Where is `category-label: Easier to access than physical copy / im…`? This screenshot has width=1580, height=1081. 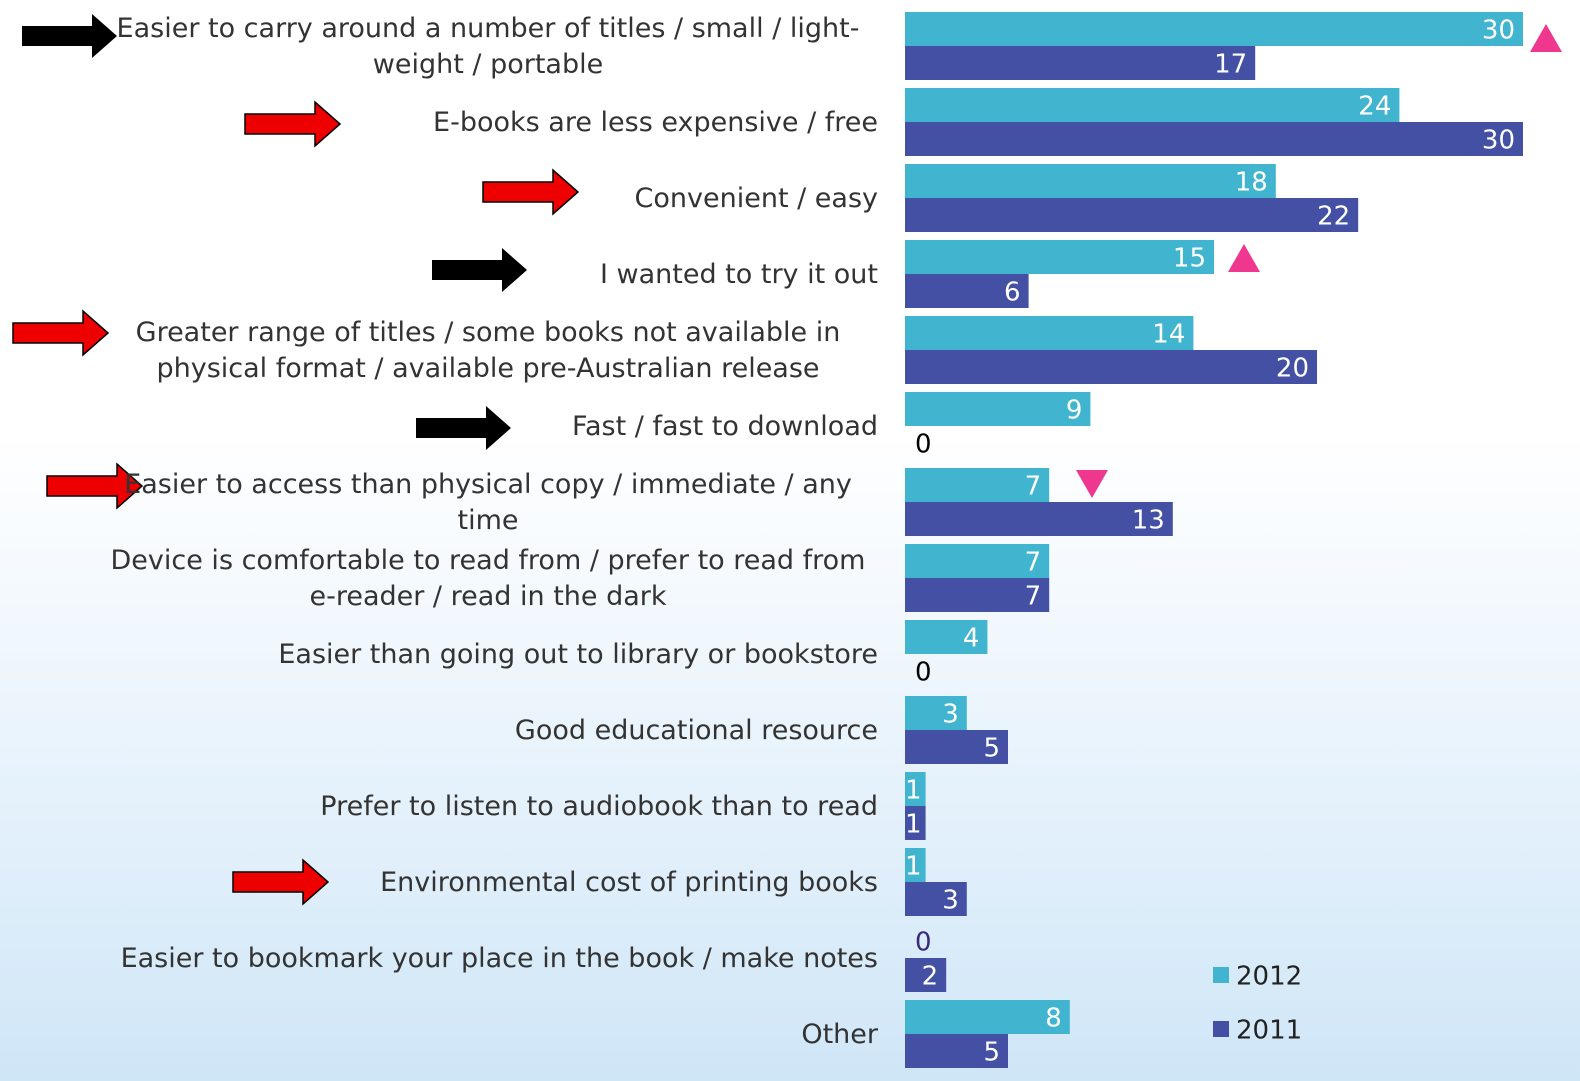
category-label: Easier to access than physical copy / im… is located at coordinates (488, 503).